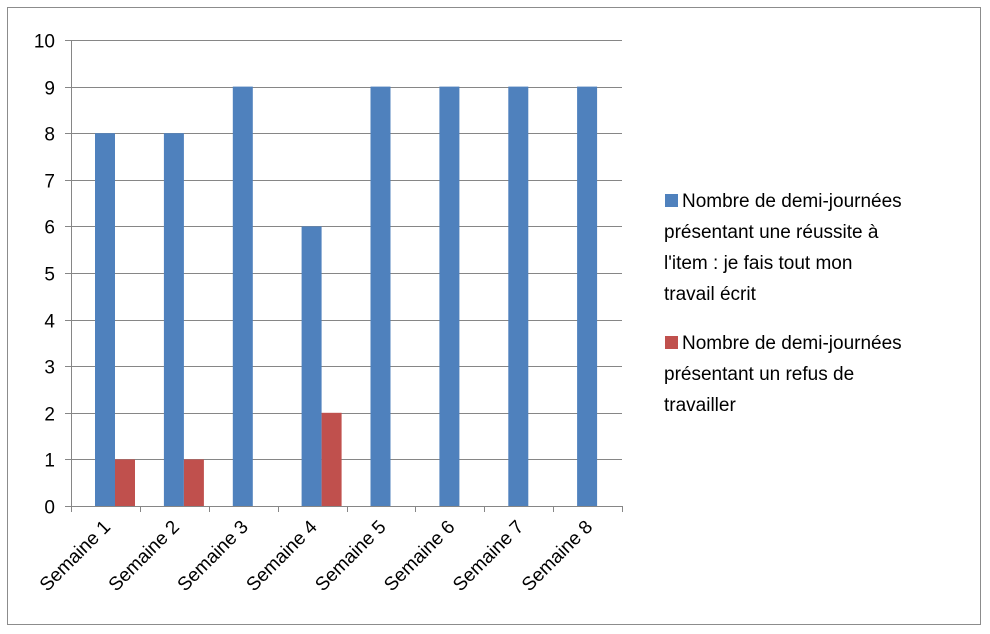 The image size is (990, 634). Describe the element at coordinates (49, 368) in the screenshot. I see `y-tick-label-3: 3` at that location.